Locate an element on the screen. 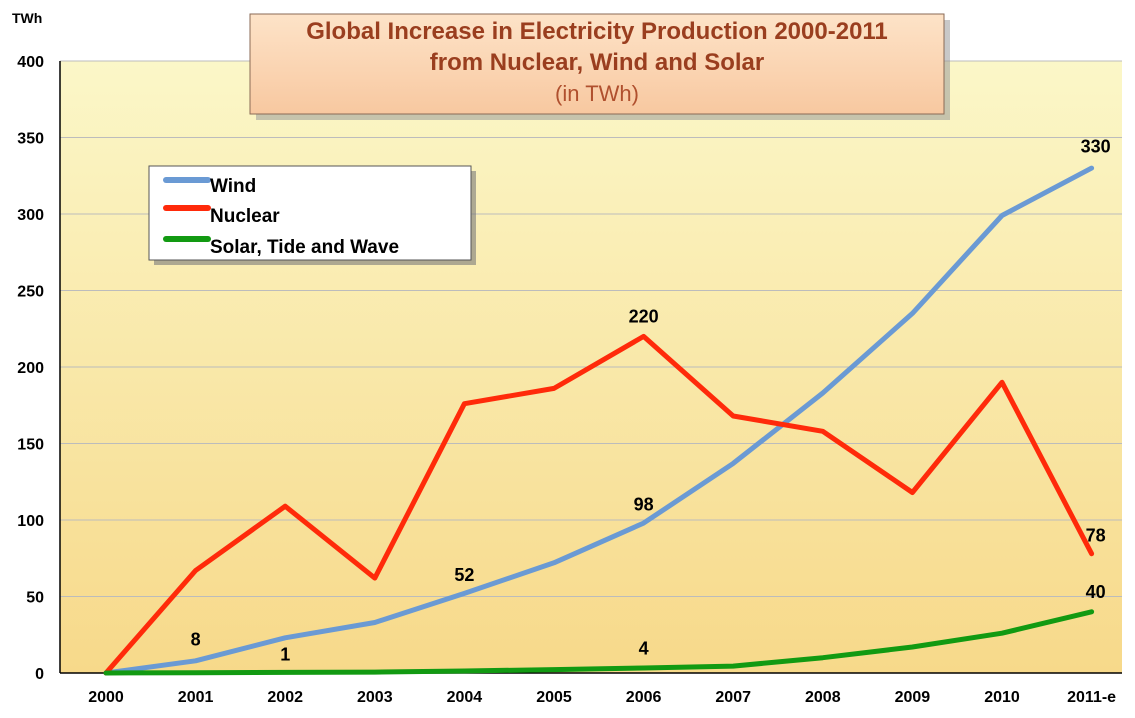  chart-subtitle: (in TWh) is located at coordinates (597, 93).